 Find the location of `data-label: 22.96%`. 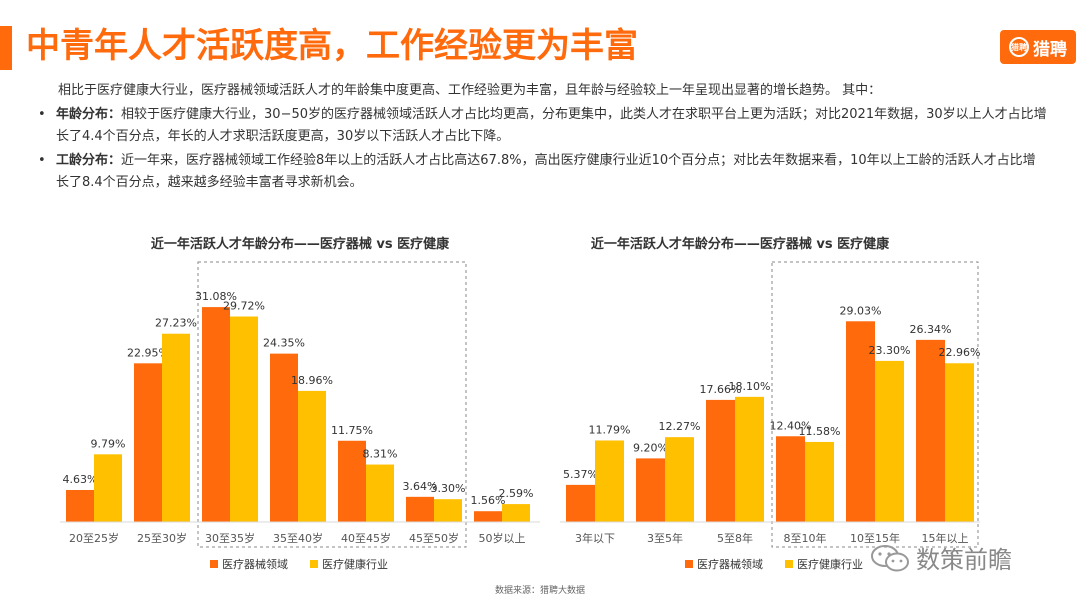

data-label: 22.96% is located at coordinates (960, 352).